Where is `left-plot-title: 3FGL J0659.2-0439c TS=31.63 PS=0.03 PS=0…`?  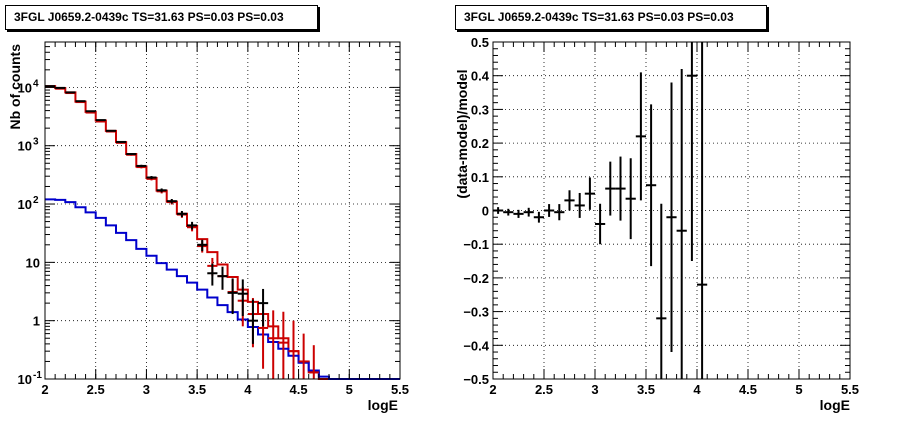 left-plot-title: 3FGL J0659.2-0439c TS=31.63 PS=0.03 PS=0… is located at coordinates (161, 17).